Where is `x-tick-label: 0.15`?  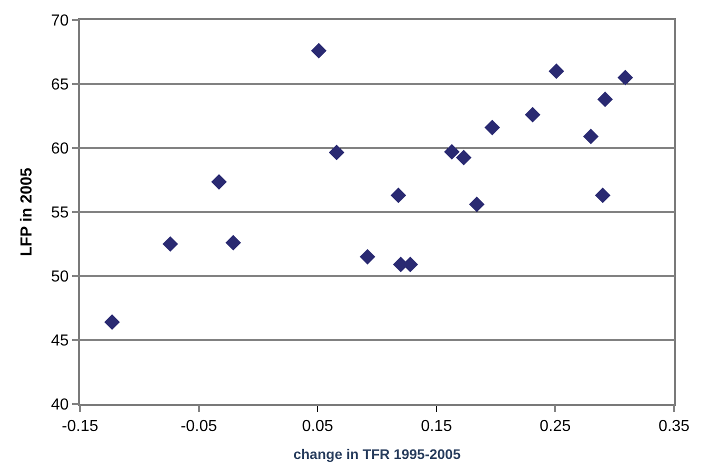 x-tick-label: 0.15 is located at coordinates (436, 427).